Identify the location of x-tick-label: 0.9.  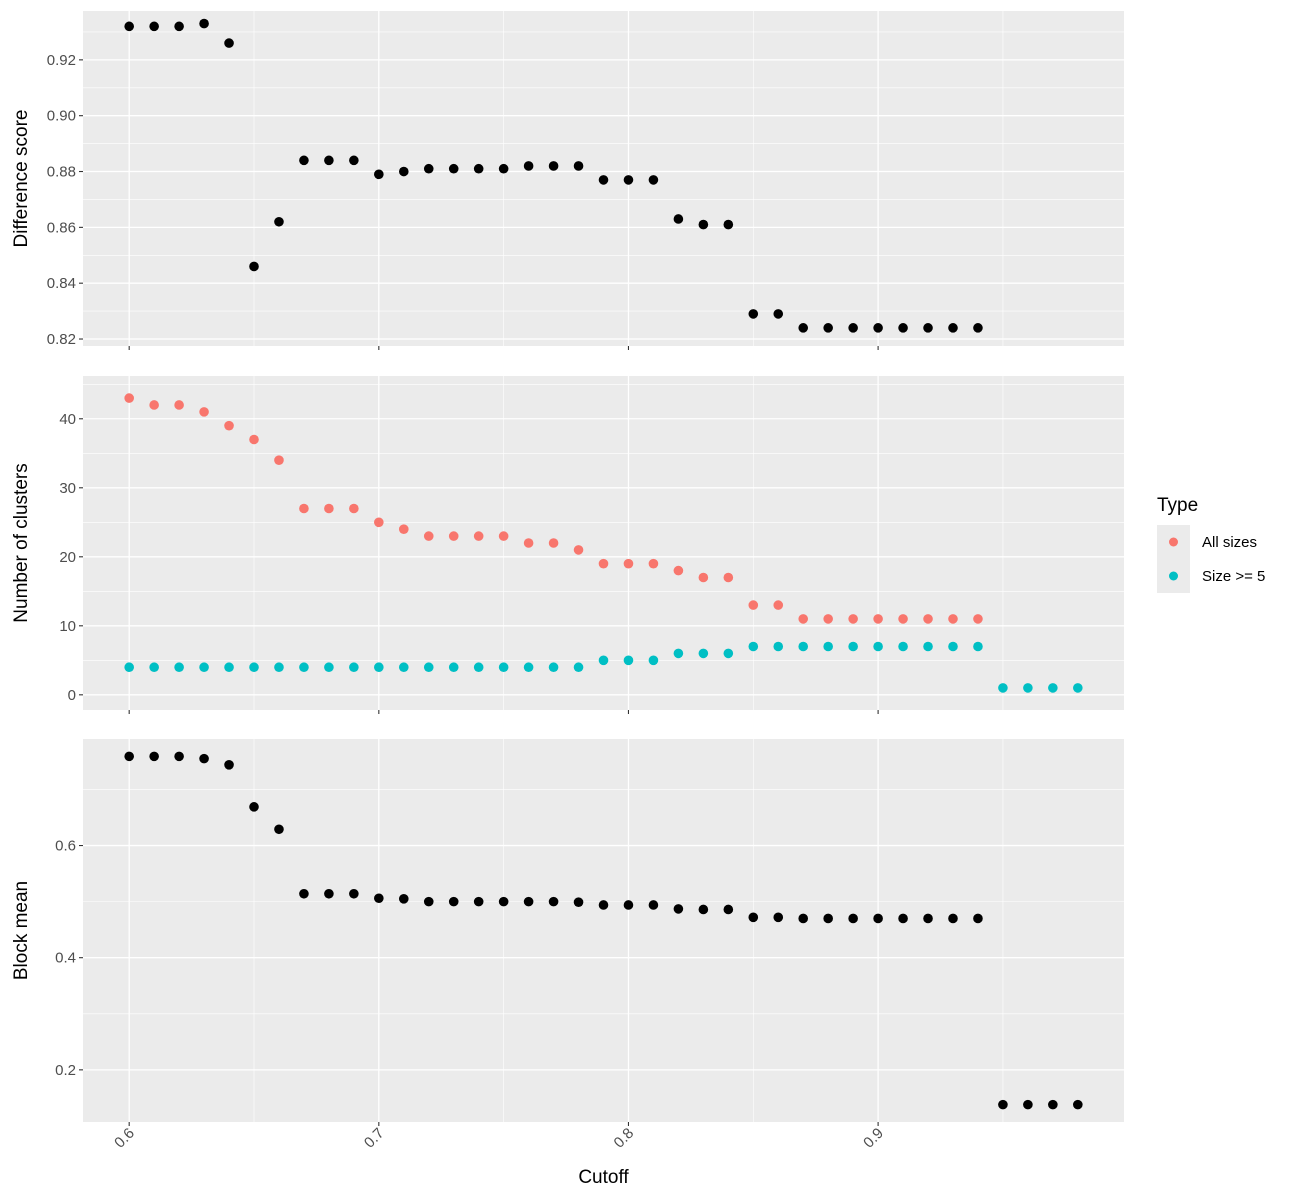
(873, 1138).